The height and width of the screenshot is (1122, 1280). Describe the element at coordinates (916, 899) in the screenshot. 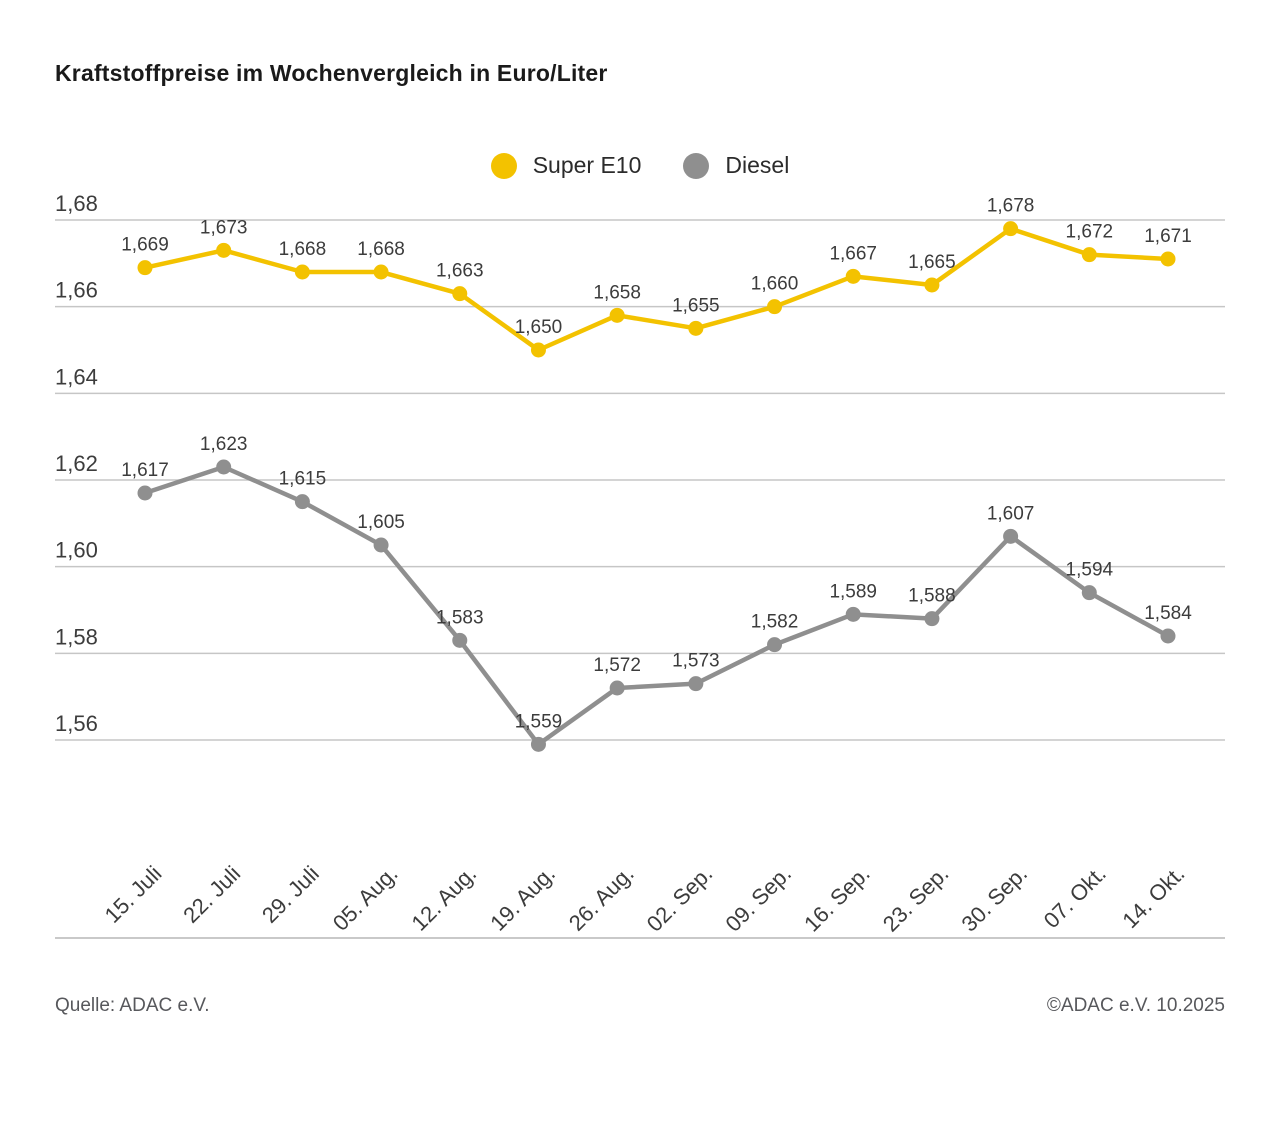

I see `x-axis-label: 23. Sep.` at that location.